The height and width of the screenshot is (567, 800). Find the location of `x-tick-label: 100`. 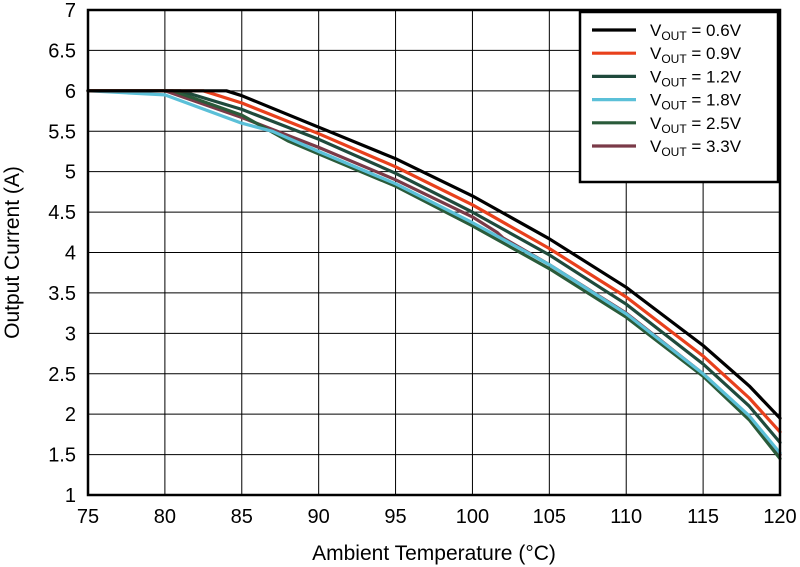

x-tick-label: 100 is located at coordinates (472, 517).